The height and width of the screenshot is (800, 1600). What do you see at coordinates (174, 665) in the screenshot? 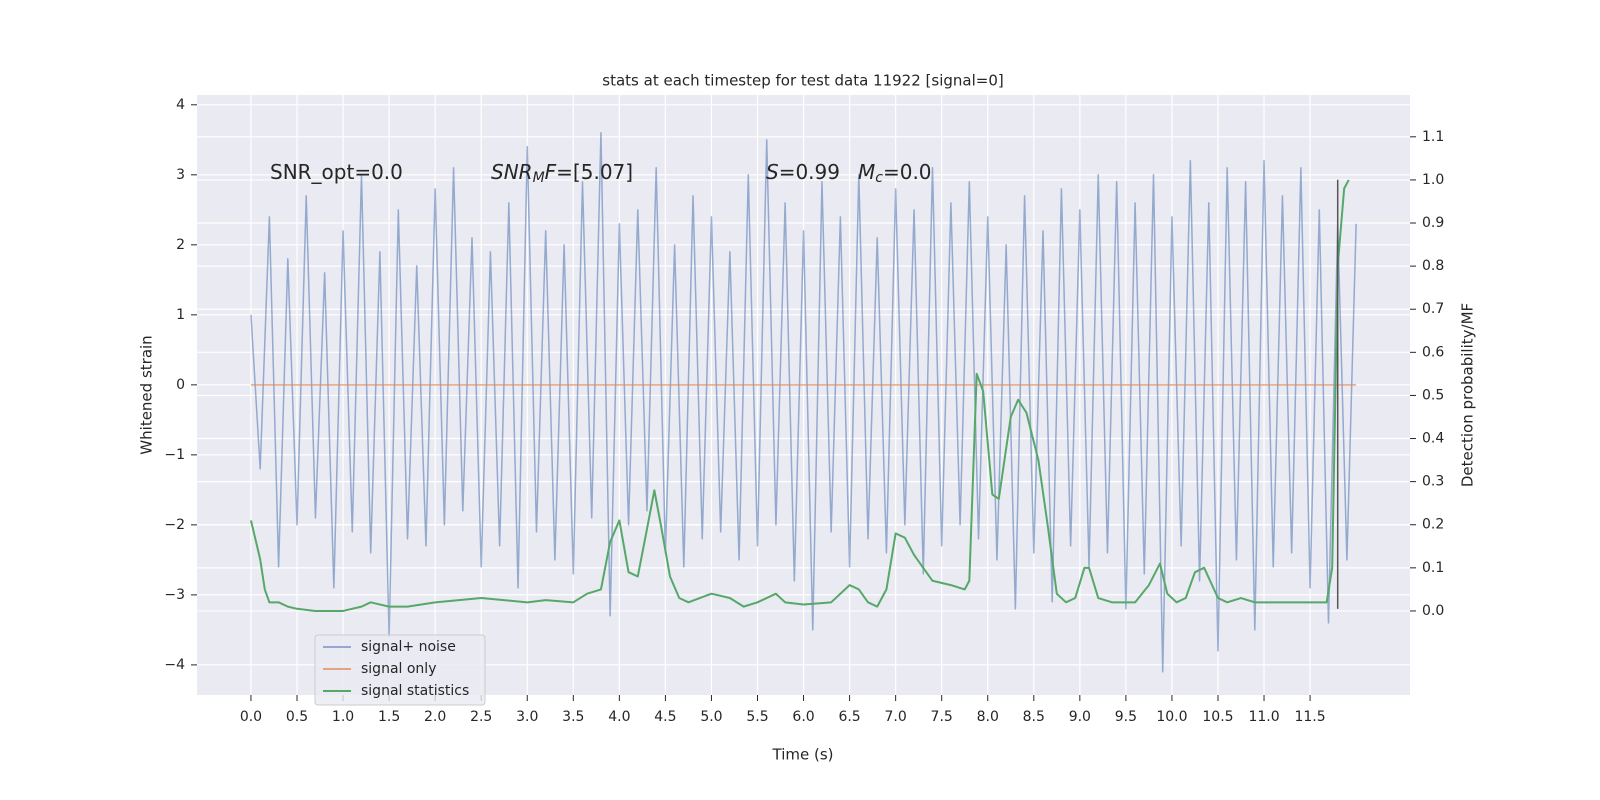
I see `y-tick-label: −4` at bounding box center [174, 665].